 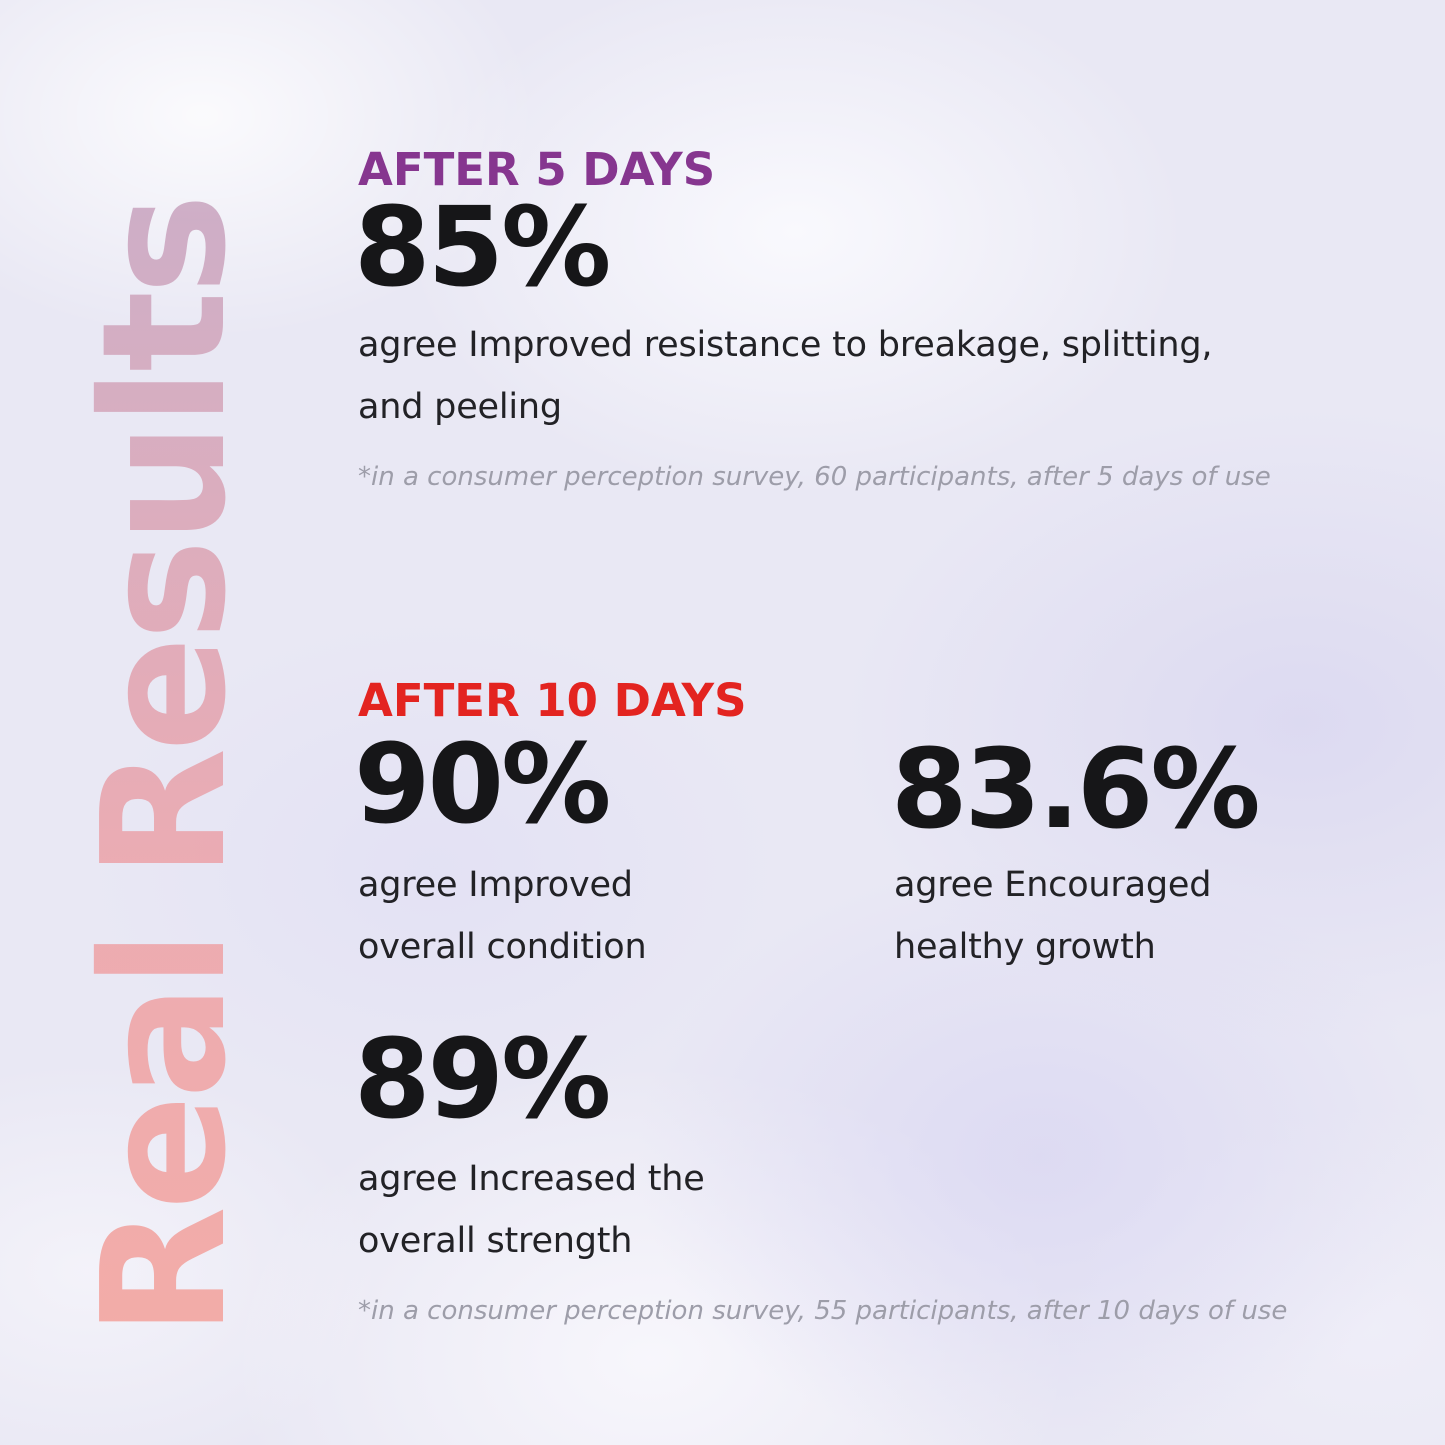 What do you see at coordinates (482, 784) in the screenshot?
I see `stat-value-90-percent: 90%` at bounding box center [482, 784].